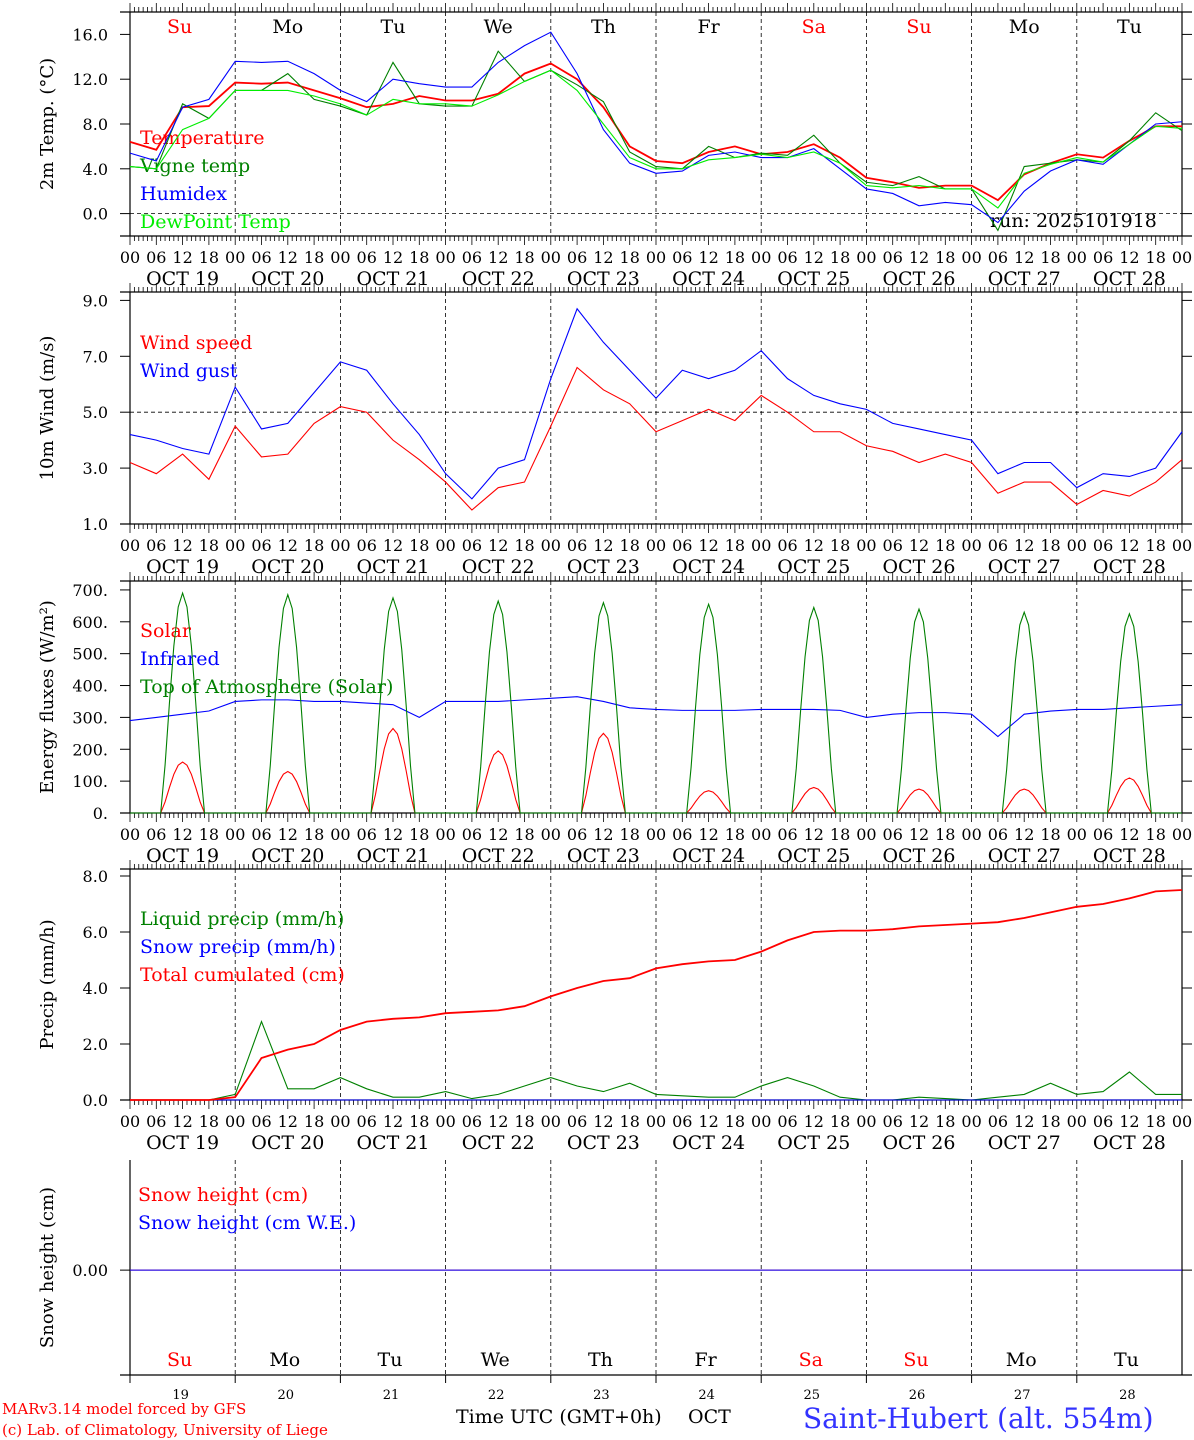  What do you see at coordinates (90, 686) in the screenshot?
I see `y-tick-label: 400.` at bounding box center [90, 686].